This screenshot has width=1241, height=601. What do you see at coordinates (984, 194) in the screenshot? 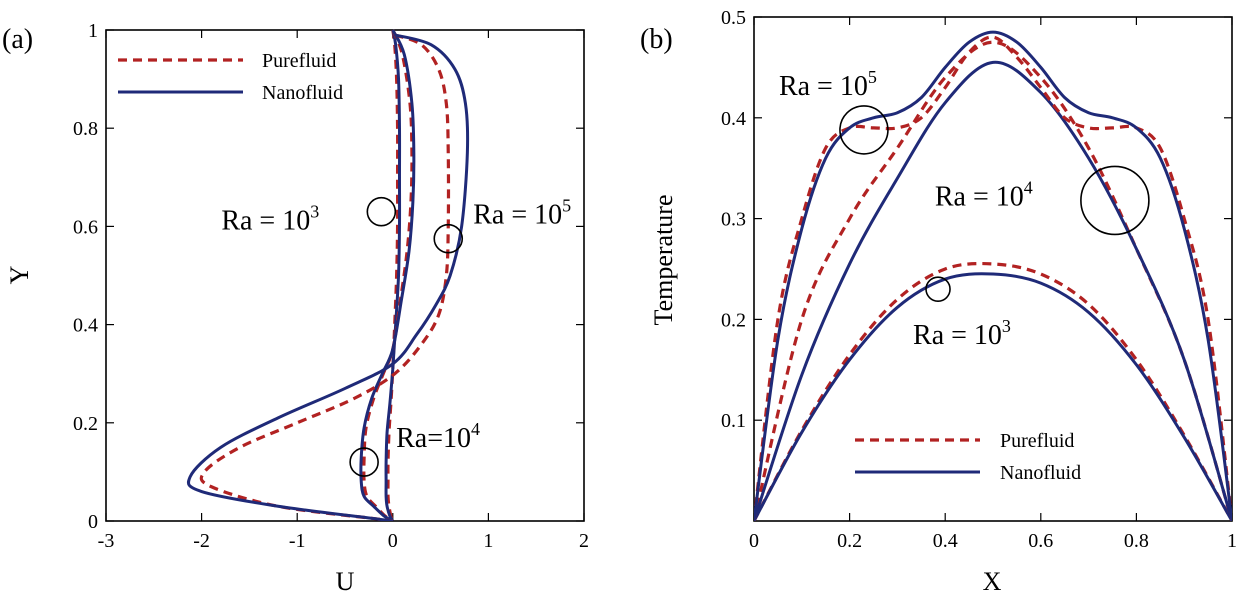
I see `annotation-label: Ra = 104` at bounding box center [984, 194].